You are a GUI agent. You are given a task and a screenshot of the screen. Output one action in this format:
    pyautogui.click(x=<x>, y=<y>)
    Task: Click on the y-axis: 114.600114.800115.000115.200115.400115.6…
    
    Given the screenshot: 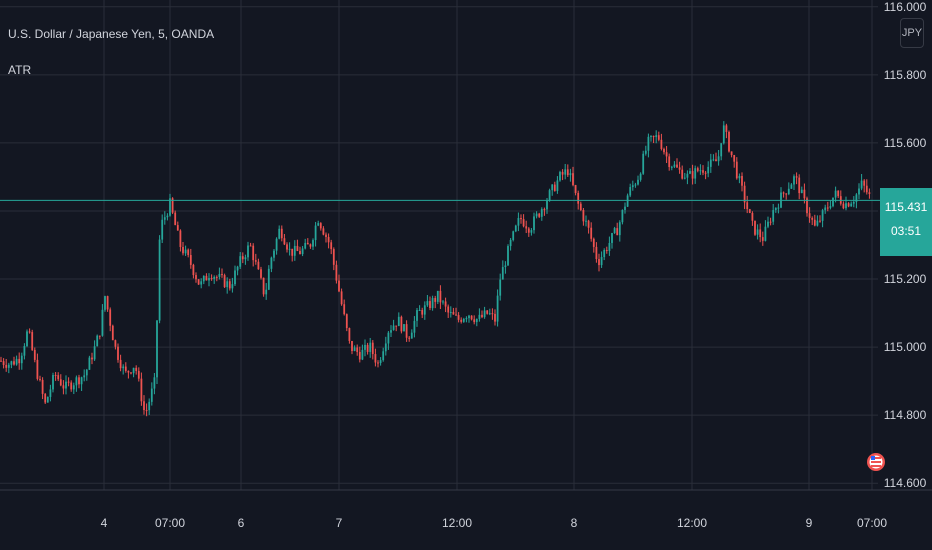 What is the action you would take?
    pyautogui.click(x=905, y=245)
    